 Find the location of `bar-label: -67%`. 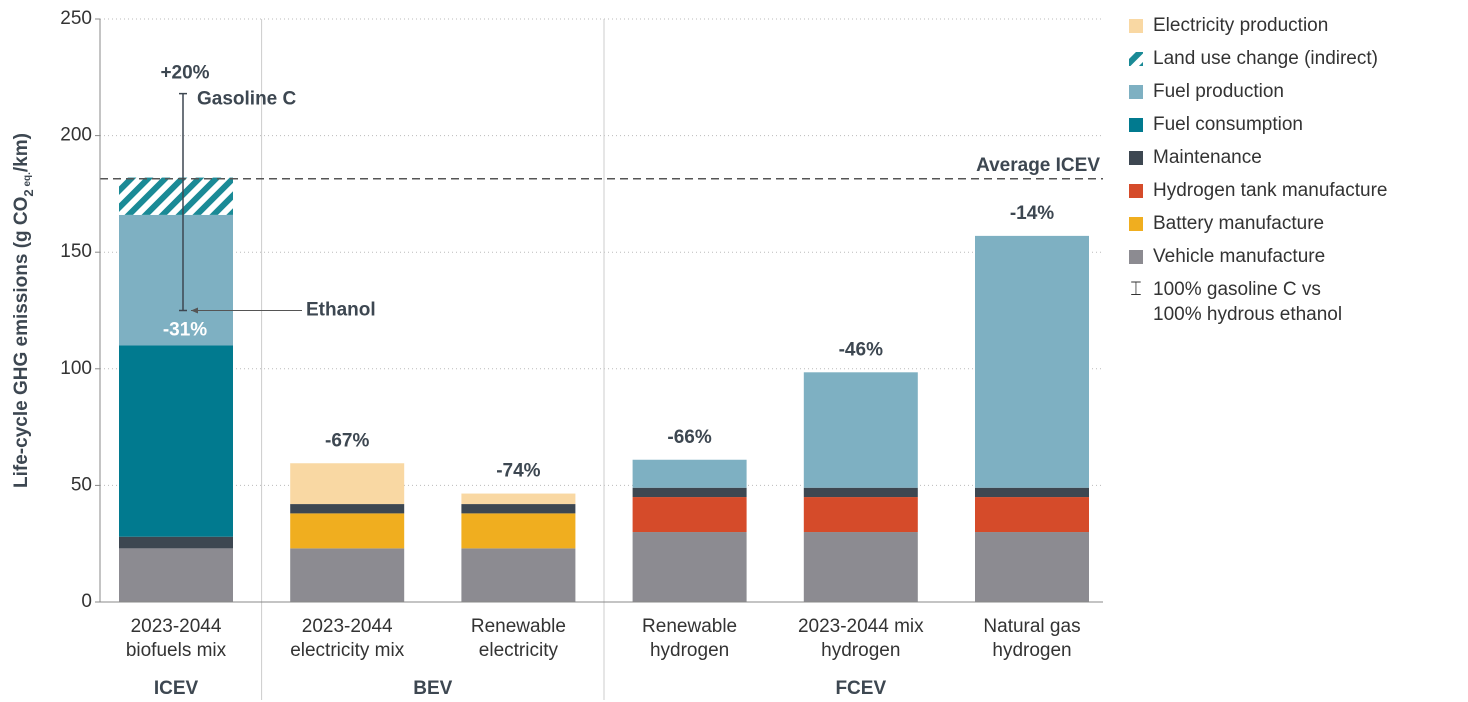

bar-label: -67% is located at coordinates (347, 440).